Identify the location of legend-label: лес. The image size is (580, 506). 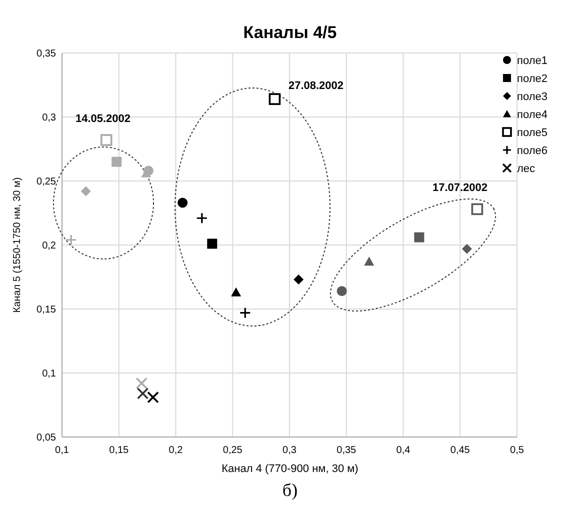
(526, 169).